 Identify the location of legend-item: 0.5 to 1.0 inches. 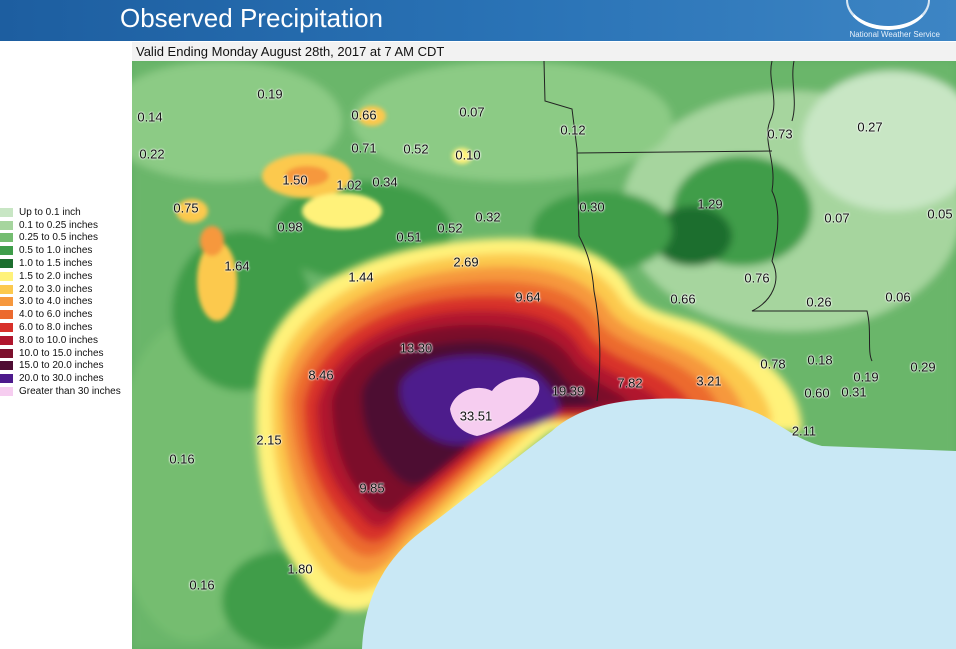
(66, 250).